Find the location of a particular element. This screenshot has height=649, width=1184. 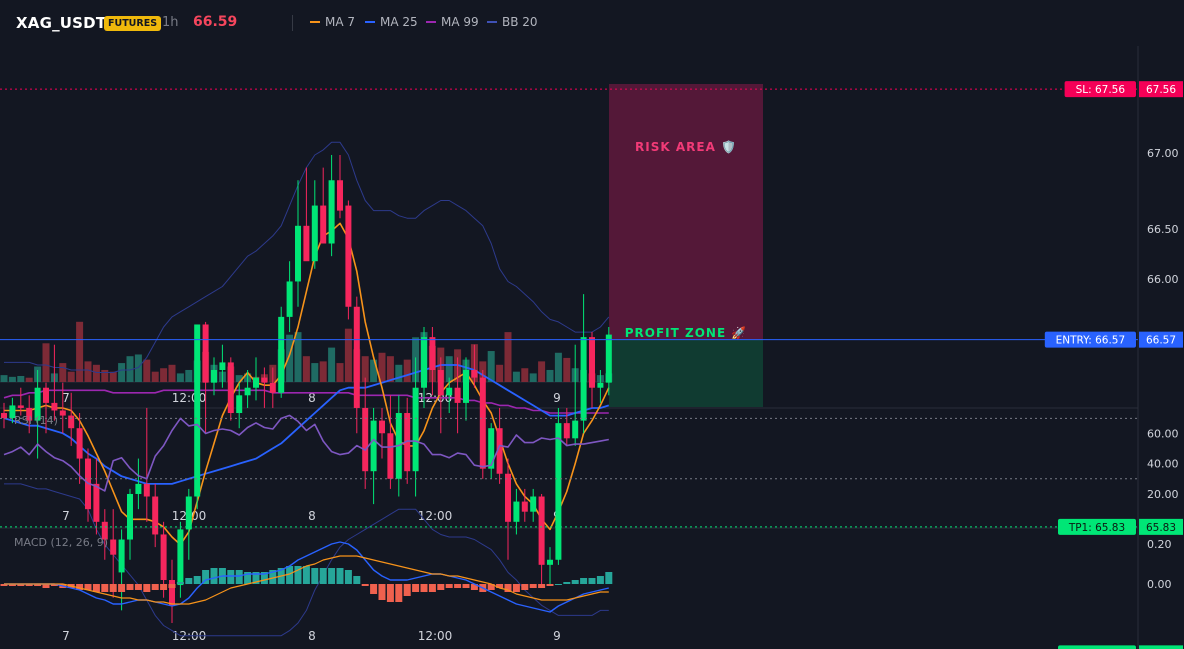

legend-swatch-ma25 is located at coordinates (370, 22).